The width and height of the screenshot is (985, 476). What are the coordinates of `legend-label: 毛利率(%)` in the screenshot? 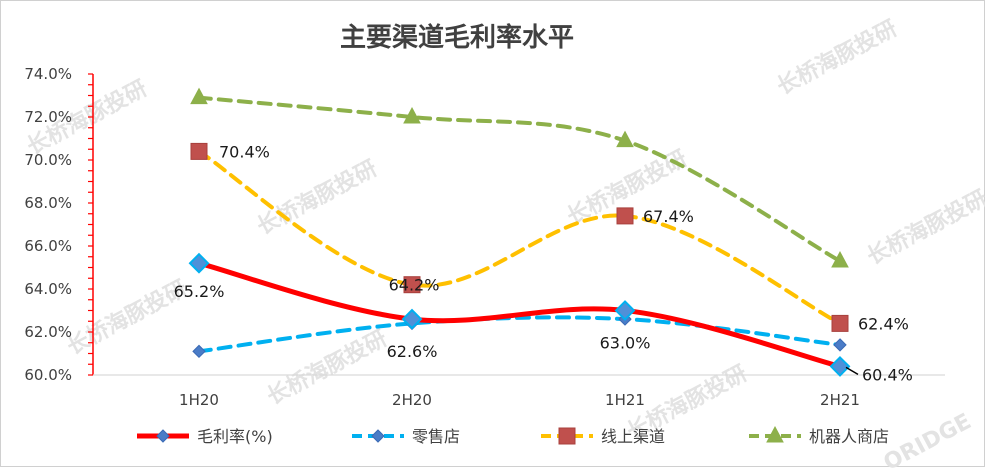 It's located at (235, 436).